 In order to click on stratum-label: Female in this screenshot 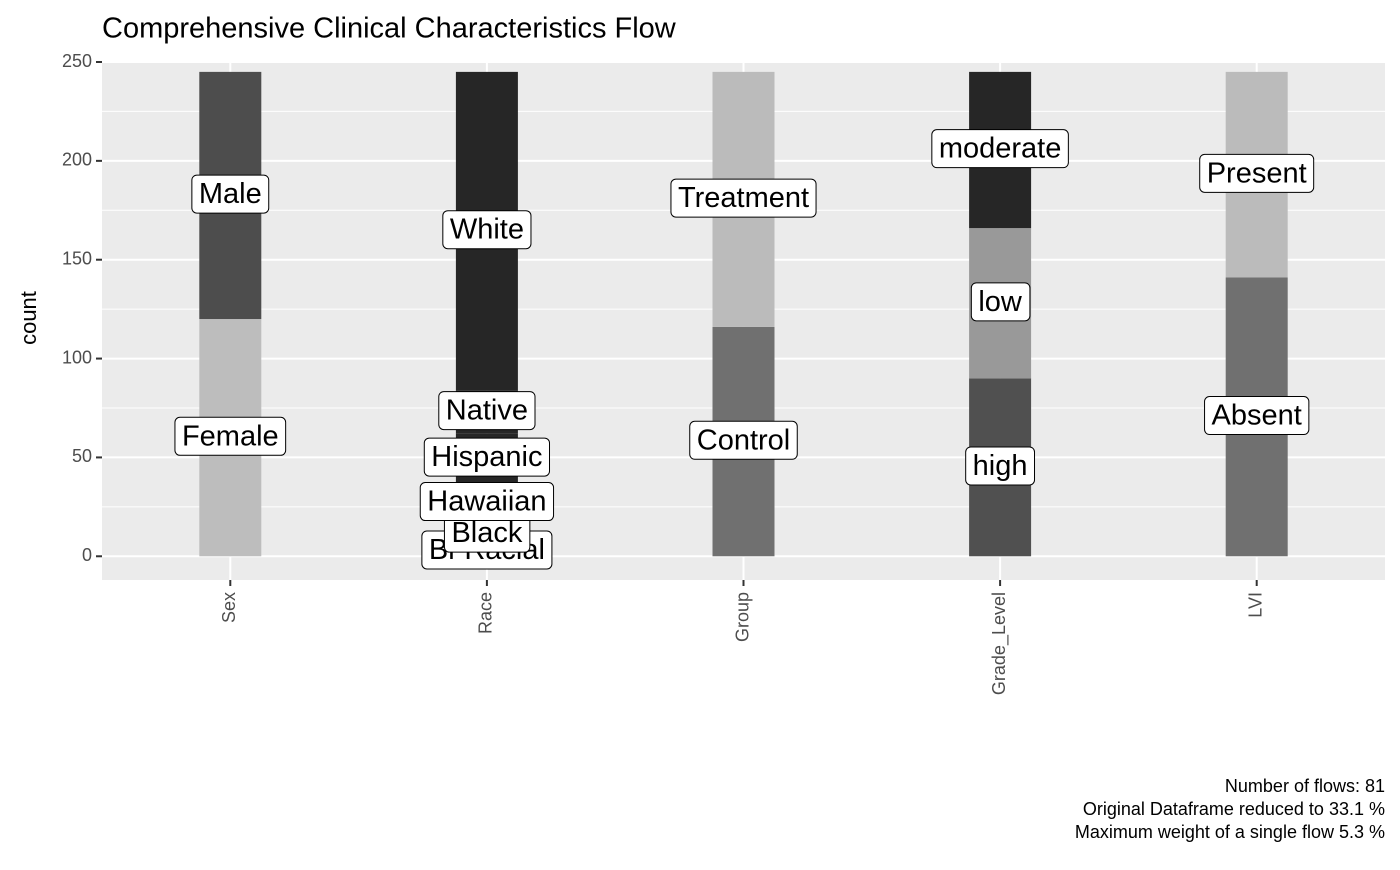, I will do `click(230, 436)`.